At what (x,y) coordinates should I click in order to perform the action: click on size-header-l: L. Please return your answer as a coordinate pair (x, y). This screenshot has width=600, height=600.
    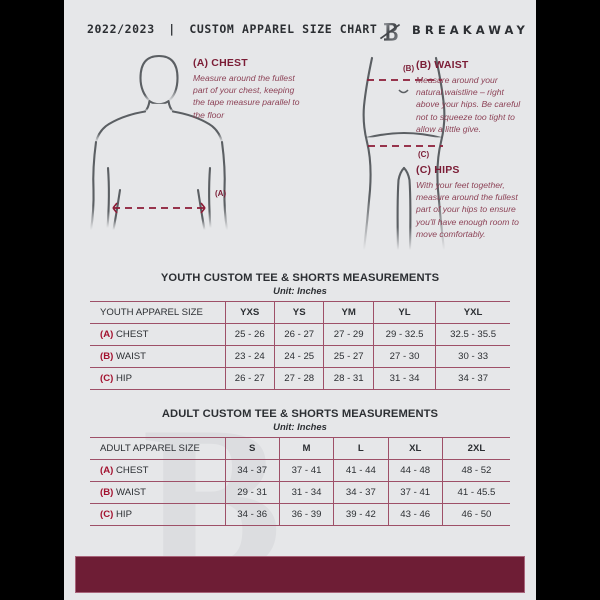
    Looking at the image, I should click on (361, 448).